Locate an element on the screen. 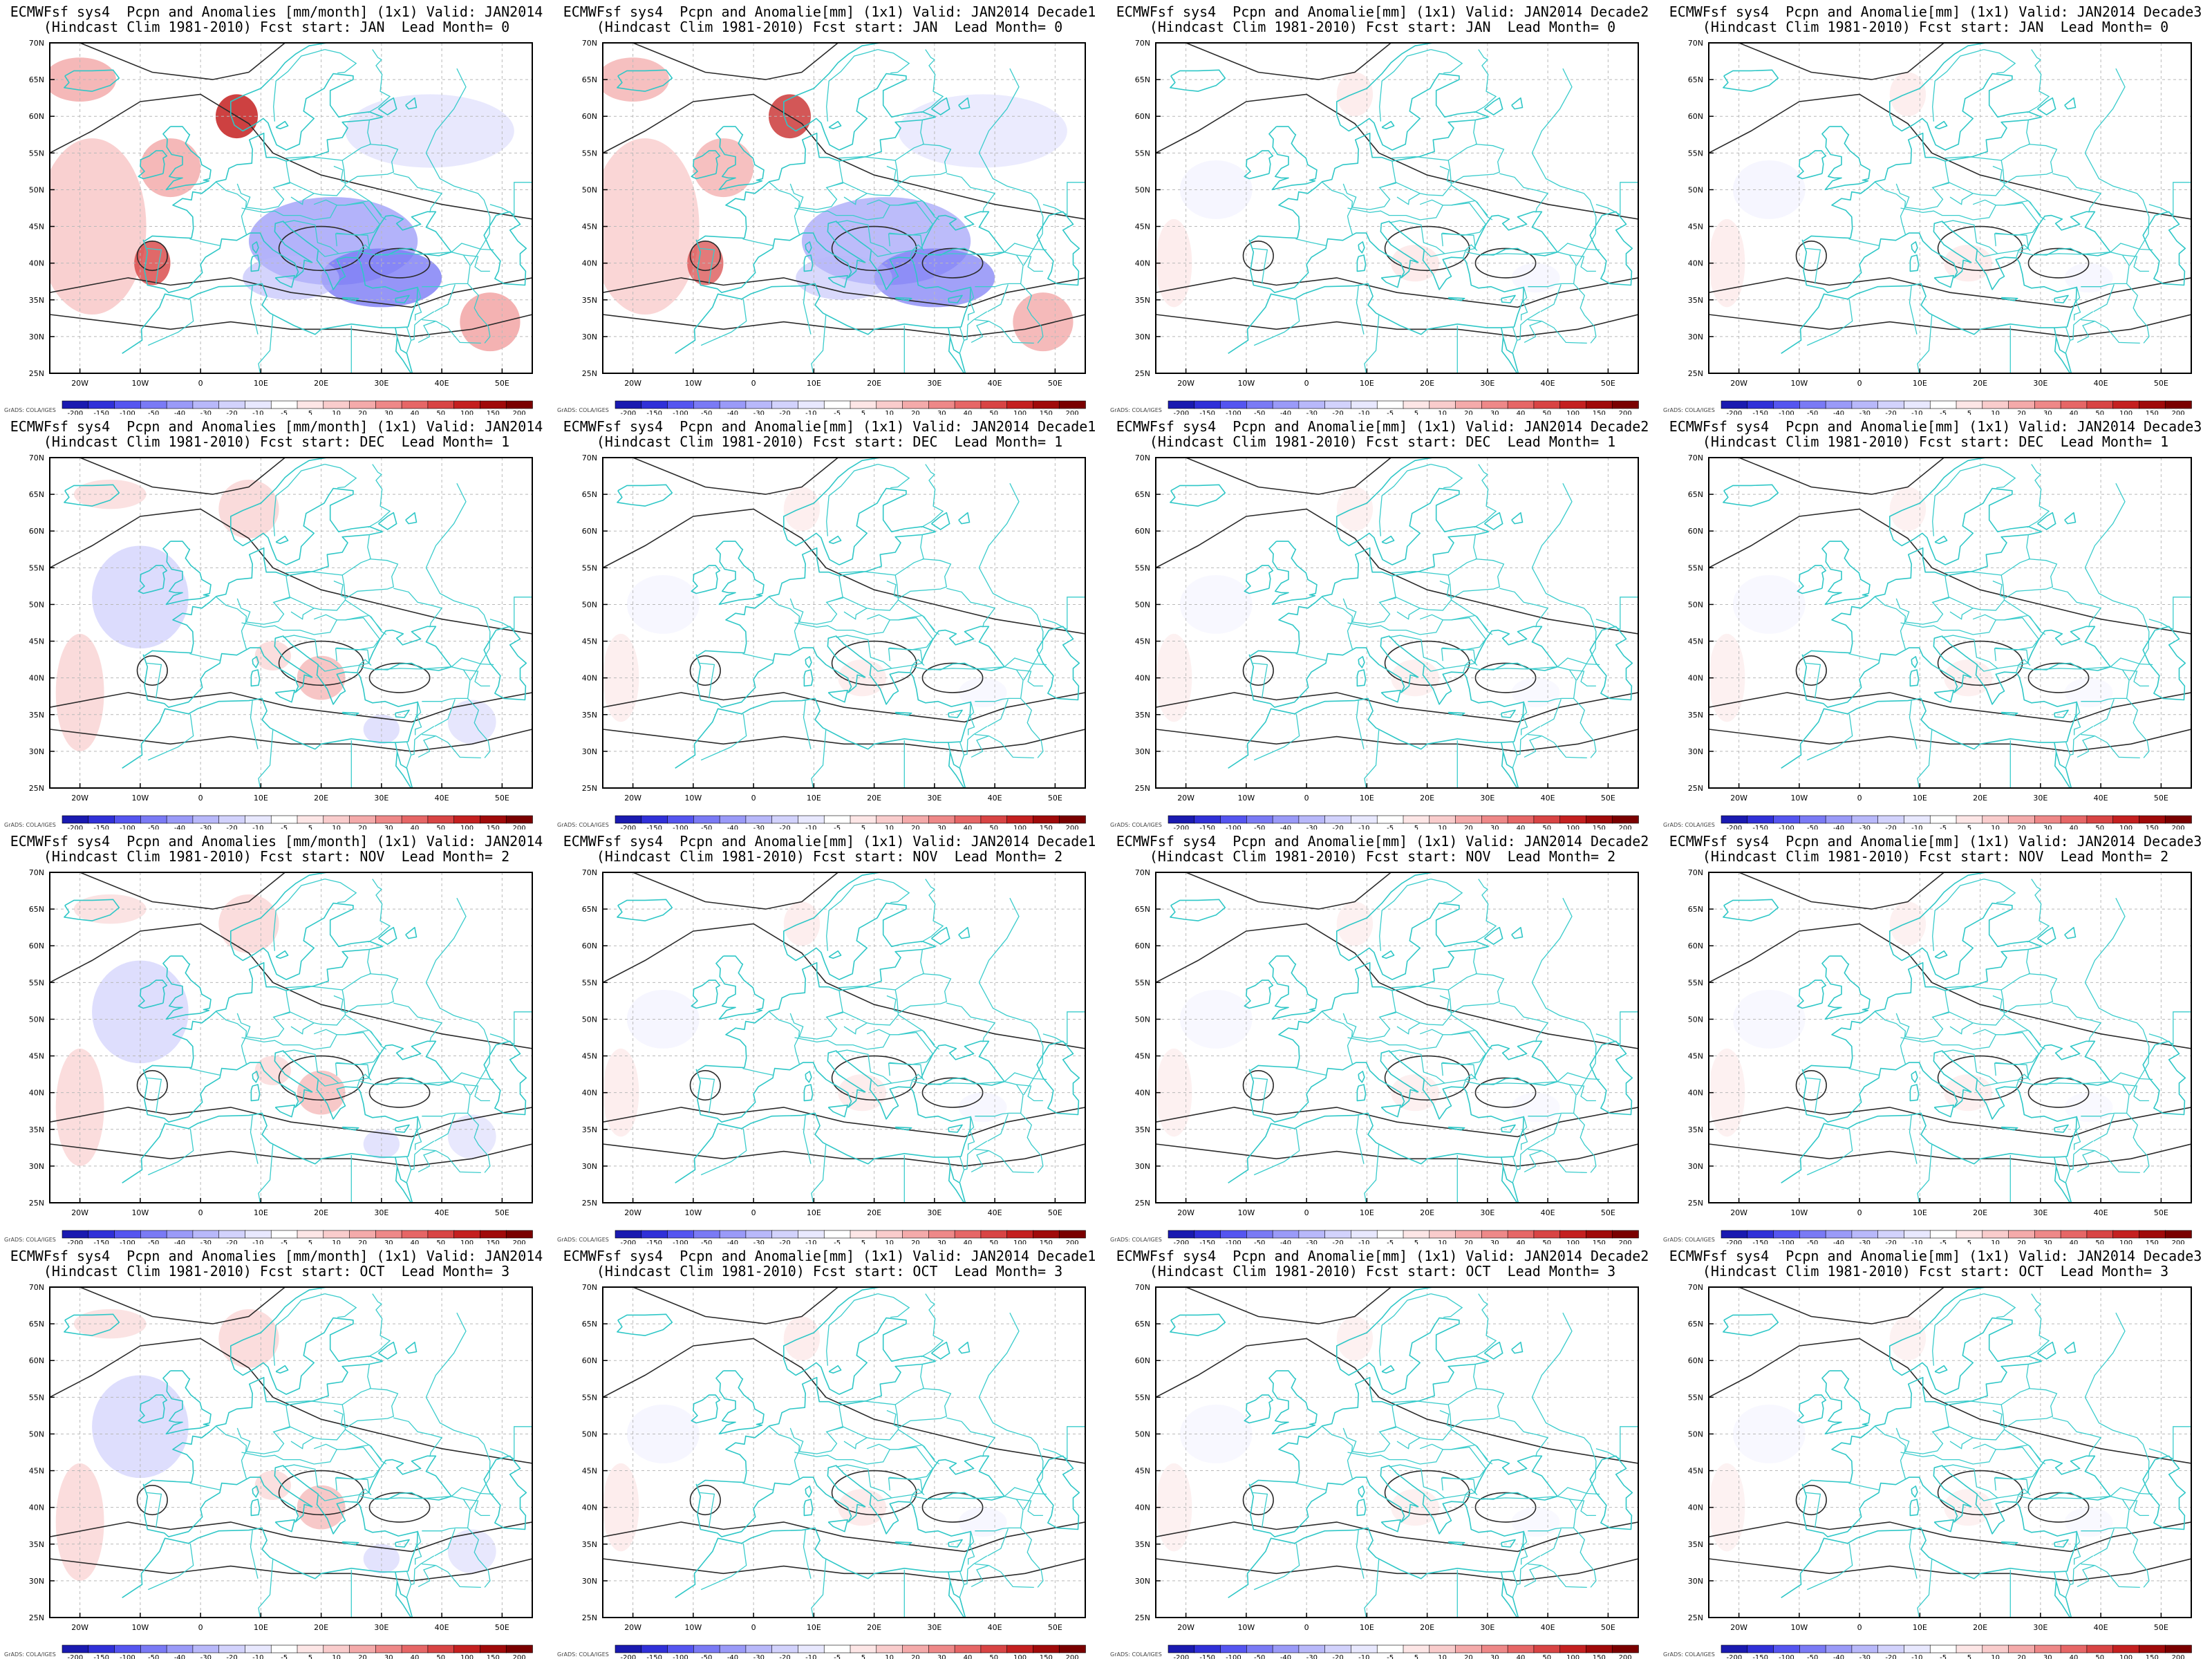  lat-label: 40N is located at coordinates (1142, 1507).